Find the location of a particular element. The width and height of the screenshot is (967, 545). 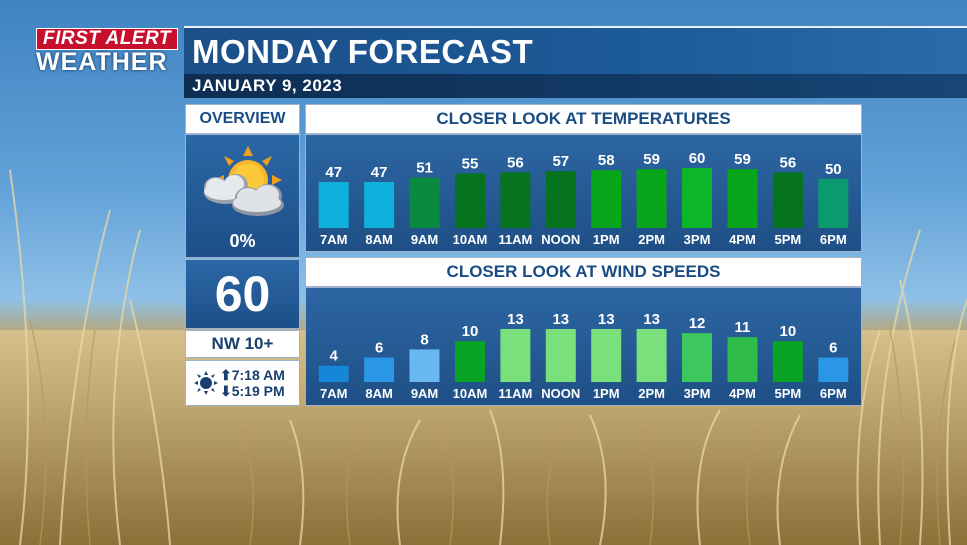

data-label-4pm: 59 is located at coordinates (742, 159).